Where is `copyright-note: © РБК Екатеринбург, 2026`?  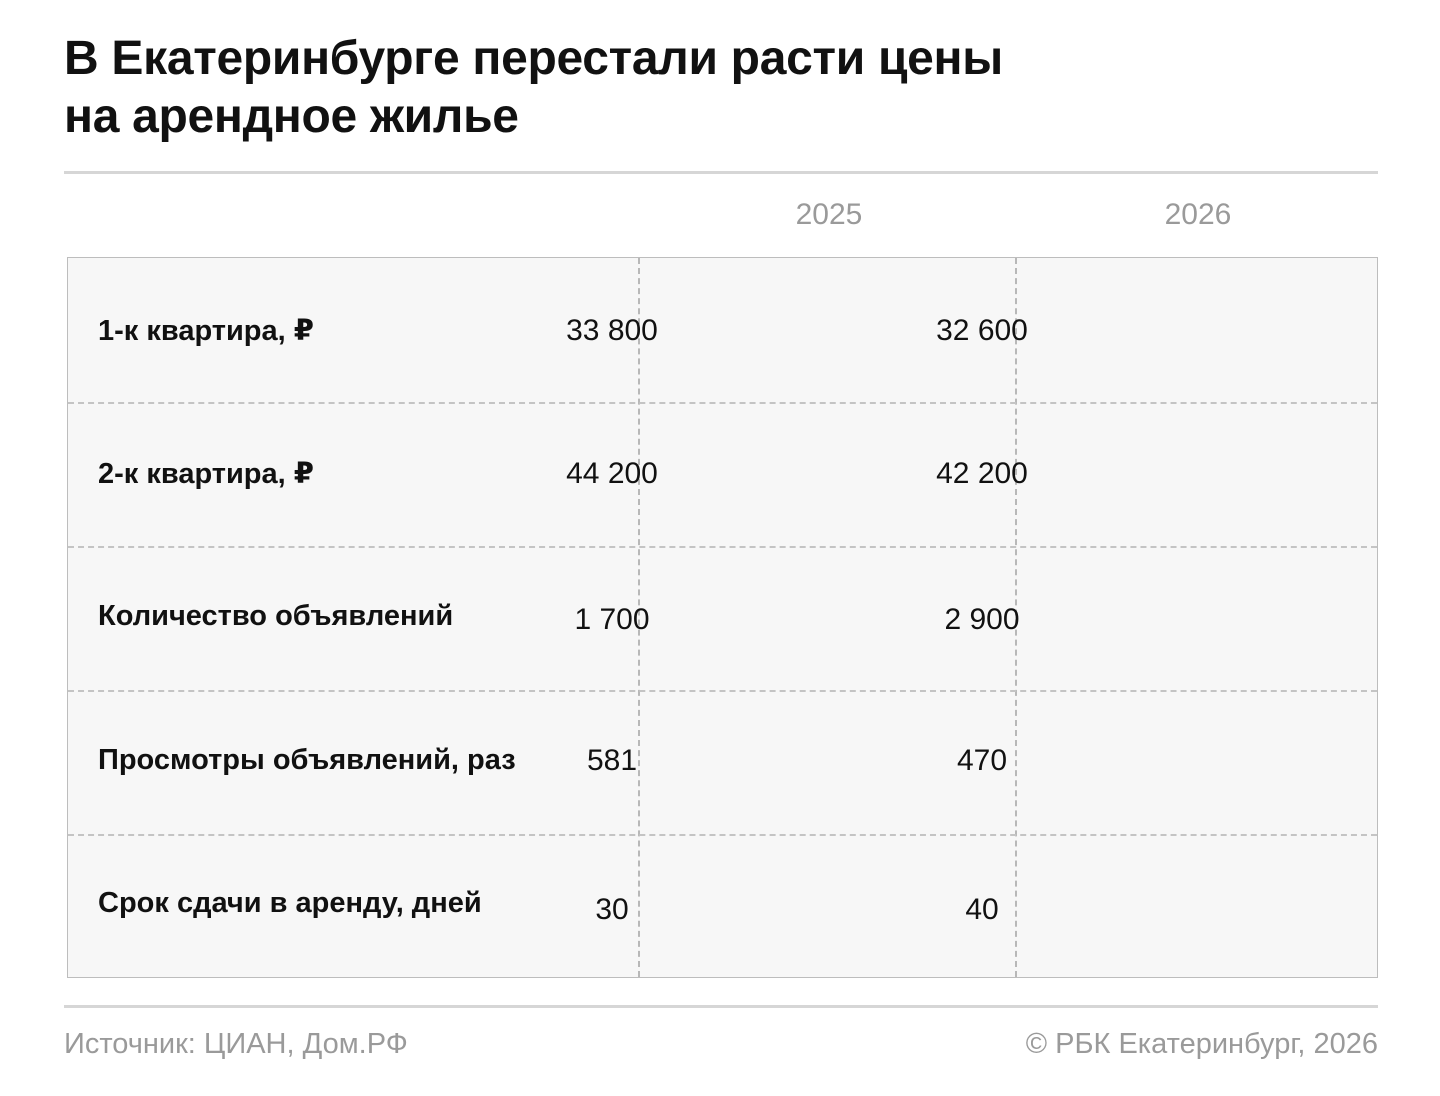
copyright-note: © РБК Екатеринбург, 2026 is located at coordinates (1201, 1044).